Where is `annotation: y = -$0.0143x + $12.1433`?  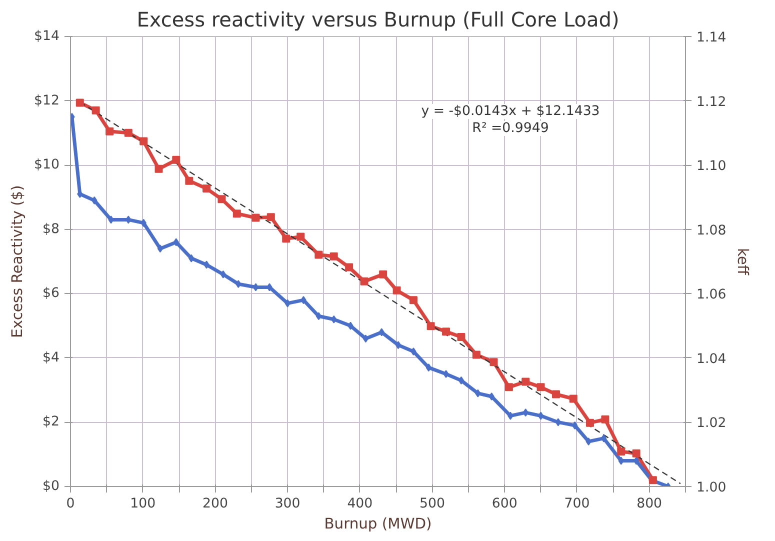 annotation: y = -$0.0143x + $12.1433 is located at coordinates (510, 111).